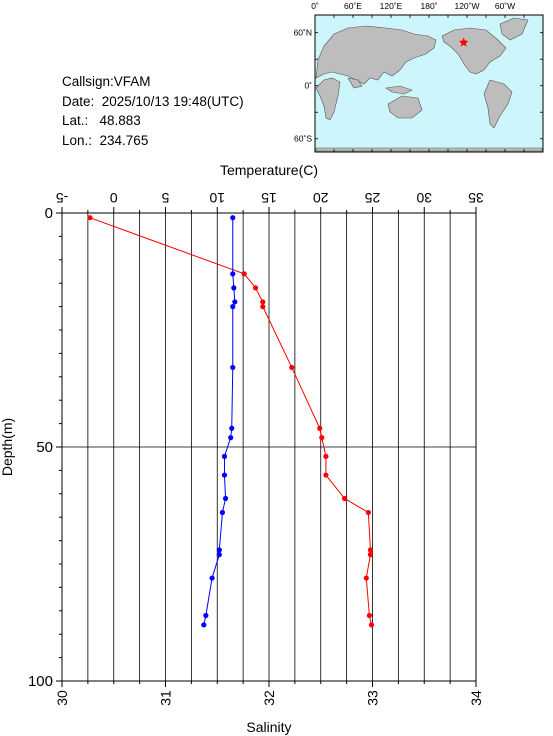 Image resolution: width=553 pixels, height=736 pixels. I want to click on temperature-tick-label: 35, so click(476, 198).